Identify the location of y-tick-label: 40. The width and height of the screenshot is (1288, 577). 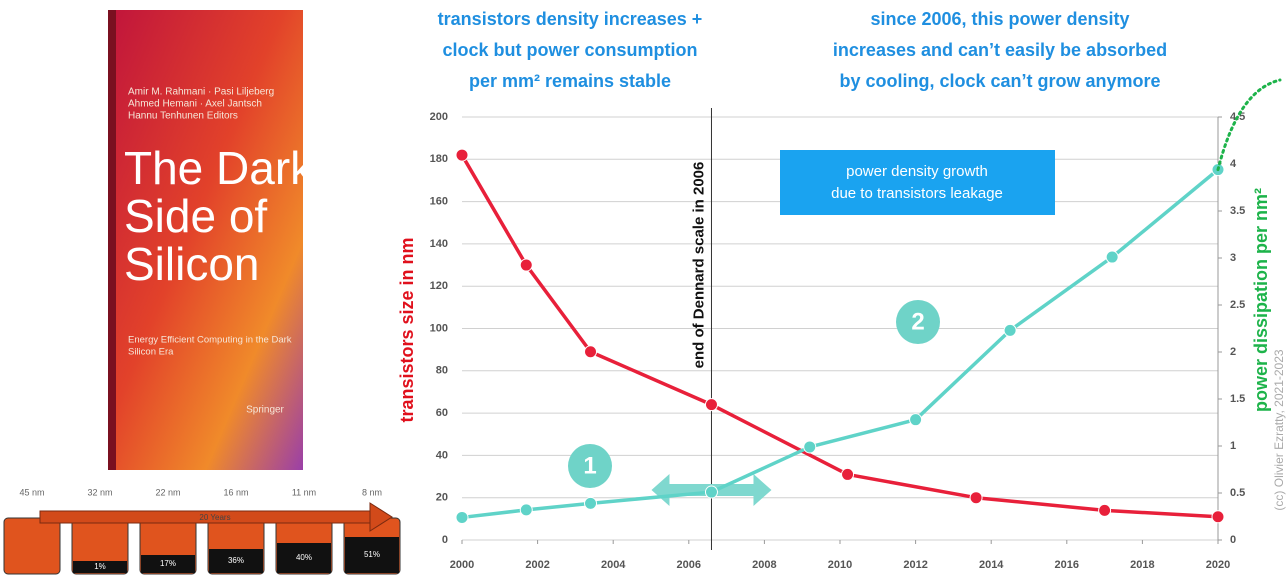
(442, 455).